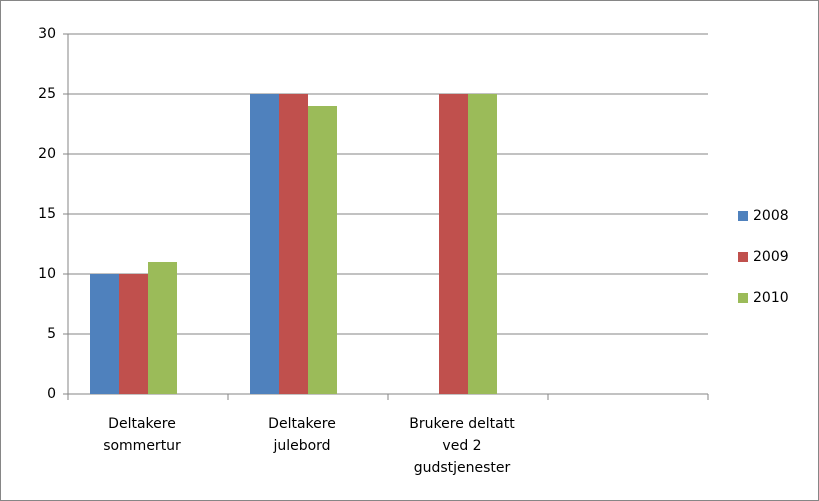  What do you see at coordinates (47, 154) in the screenshot?
I see `y-tick-label: 20` at bounding box center [47, 154].